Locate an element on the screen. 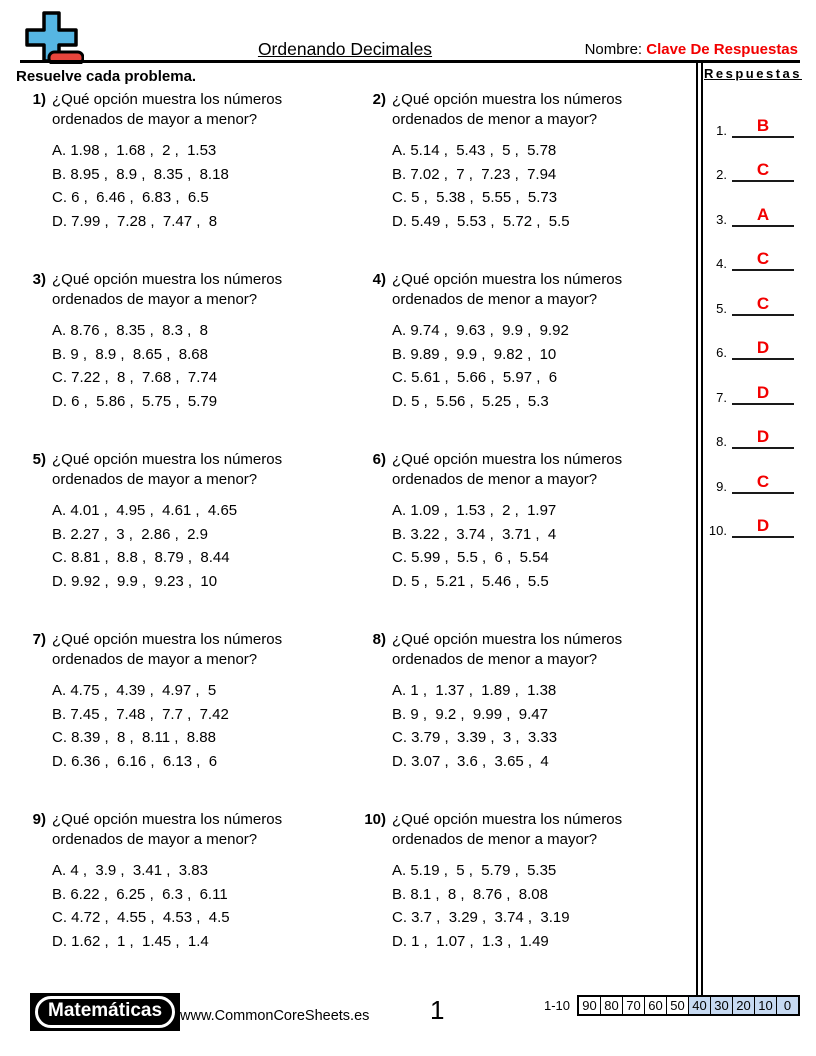 The width and height of the screenshot is (816, 1056). answer-option: A. 8.76 , 8.35 , 8.3 , 8 is located at coordinates (130, 330).